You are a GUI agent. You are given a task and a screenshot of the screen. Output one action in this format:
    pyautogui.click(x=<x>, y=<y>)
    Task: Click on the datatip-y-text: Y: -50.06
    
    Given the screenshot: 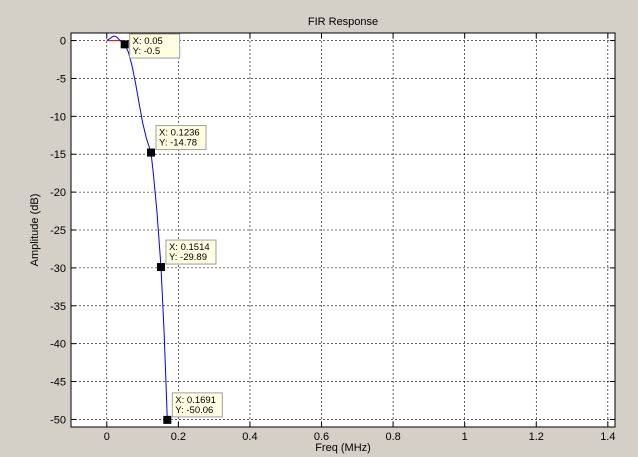 What is the action you would take?
    pyautogui.click(x=194, y=410)
    